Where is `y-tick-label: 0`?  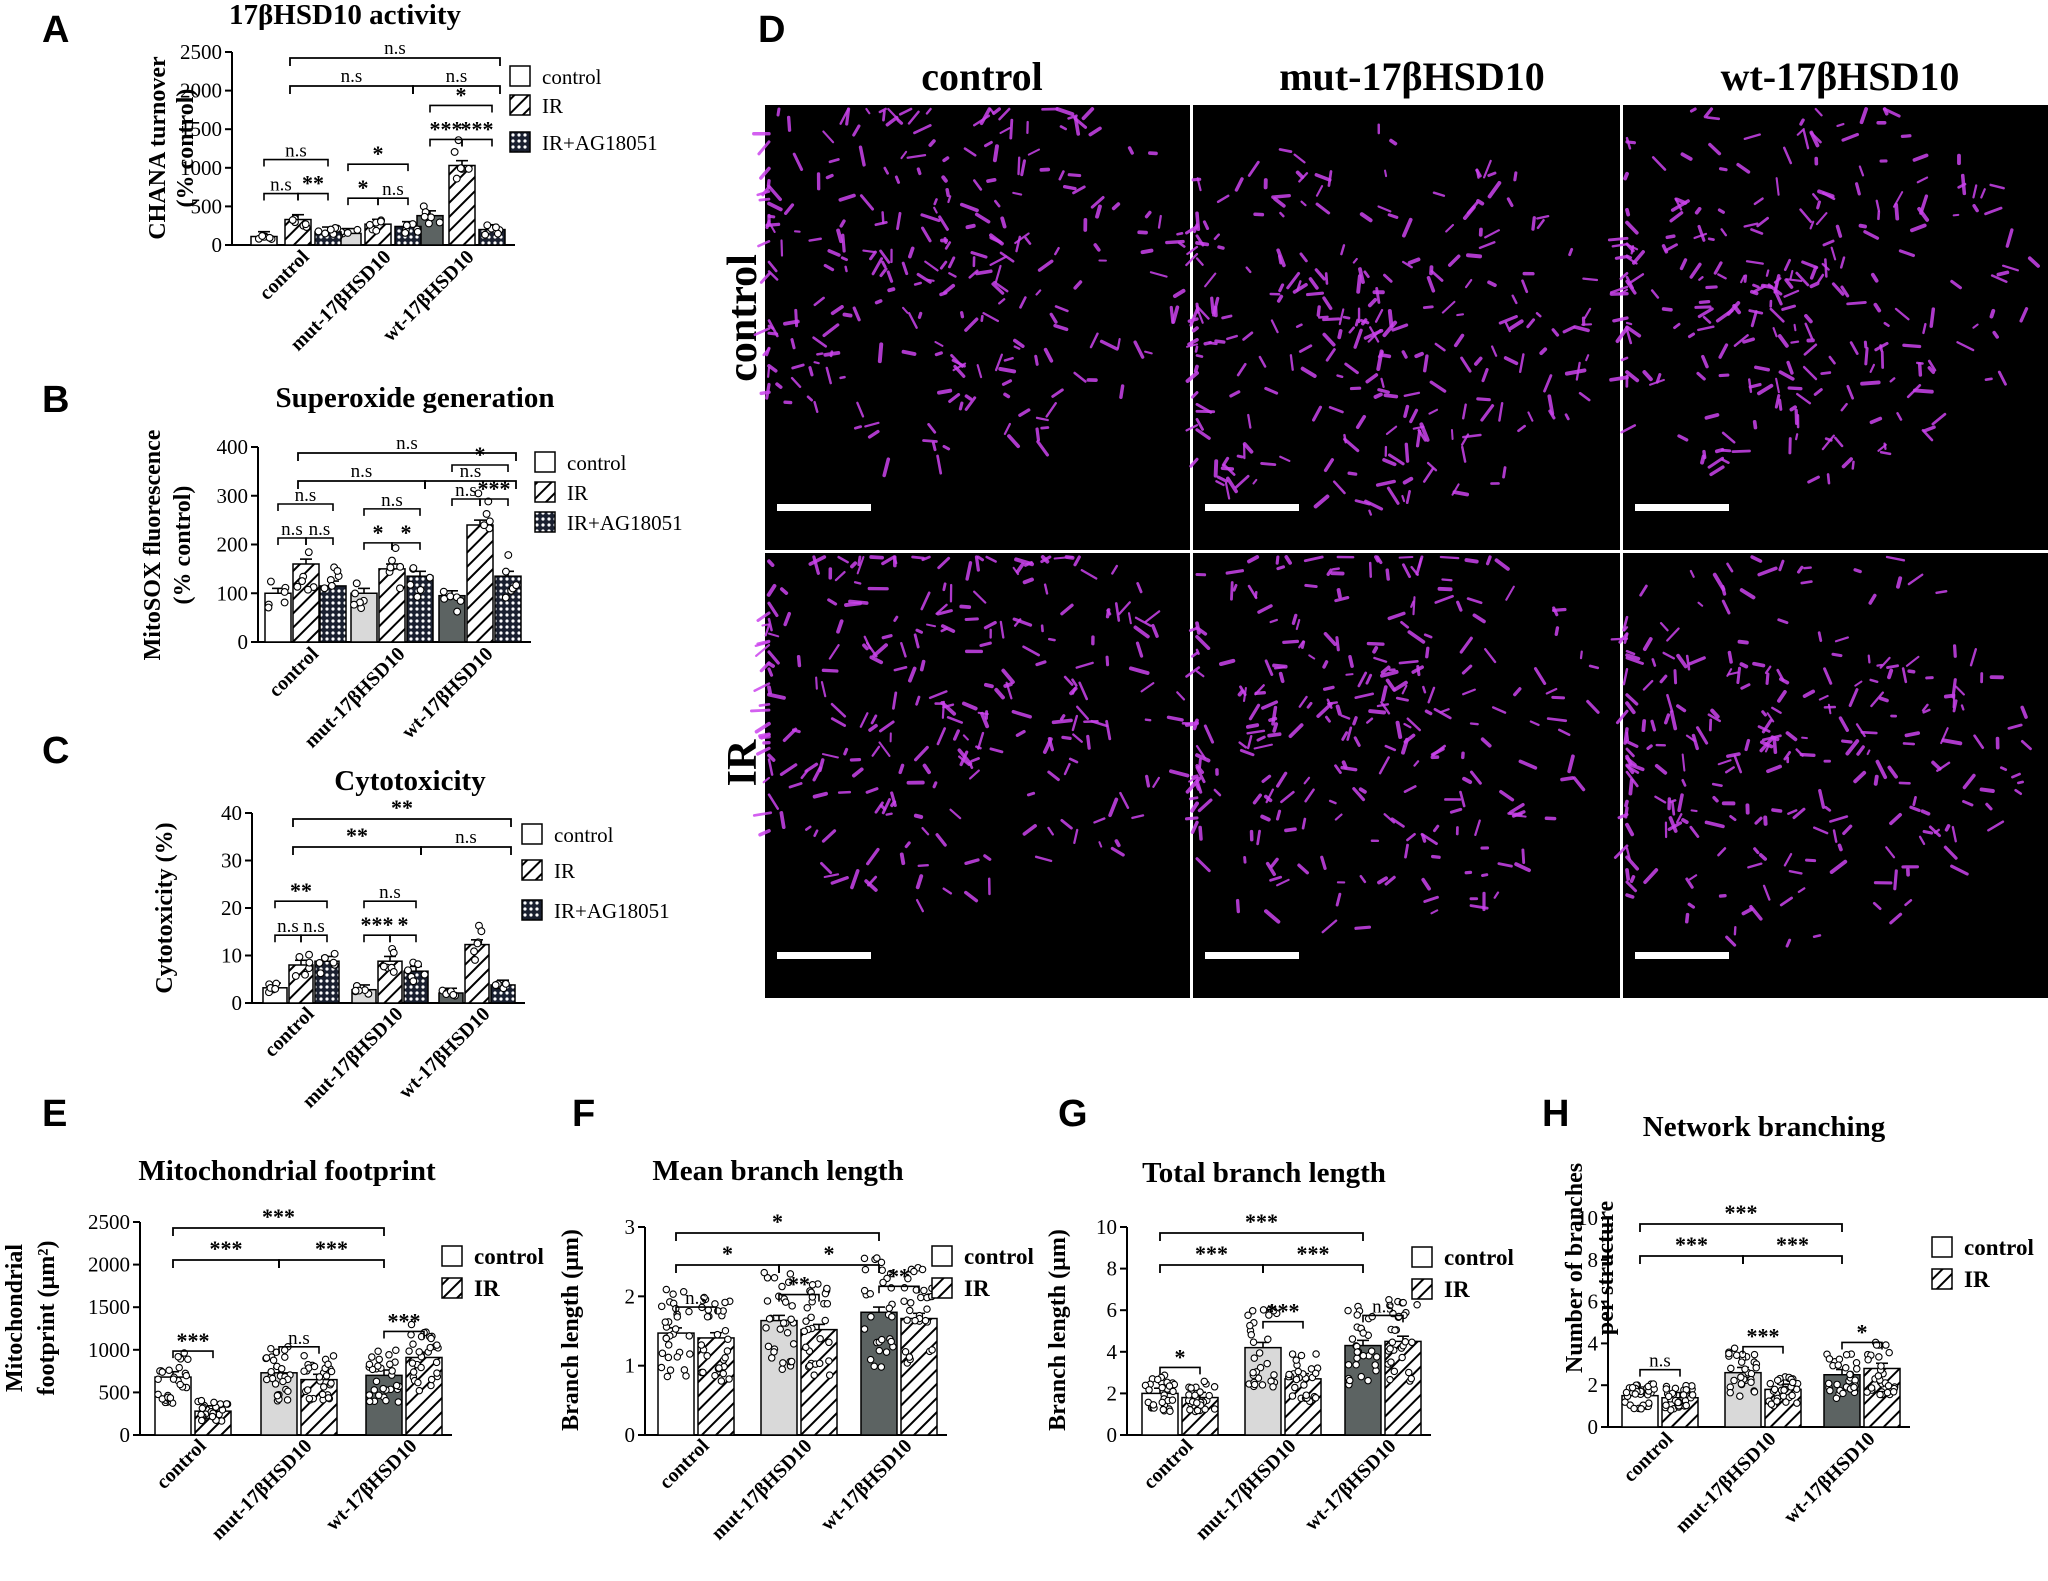 y-tick-label: 0 is located at coordinates (237, 1003).